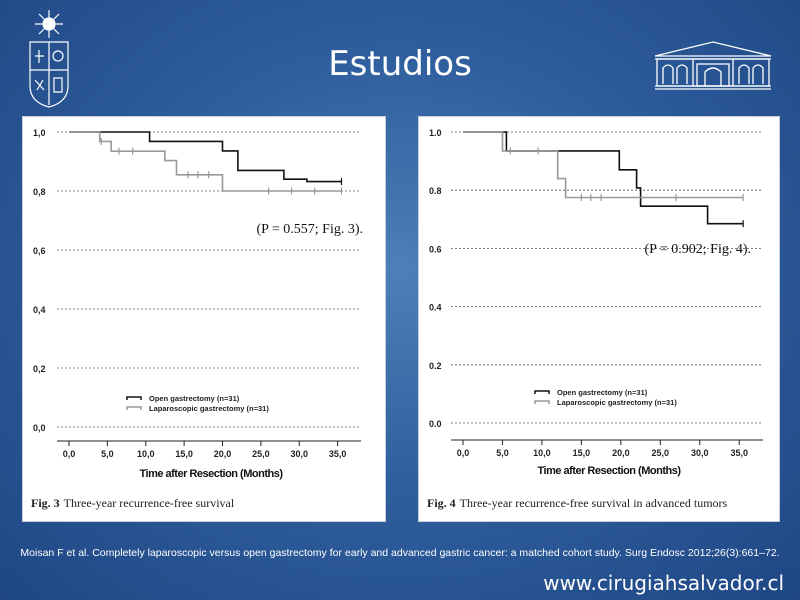  I want to click on y-tick-label: 0.2, so click(435, 366).